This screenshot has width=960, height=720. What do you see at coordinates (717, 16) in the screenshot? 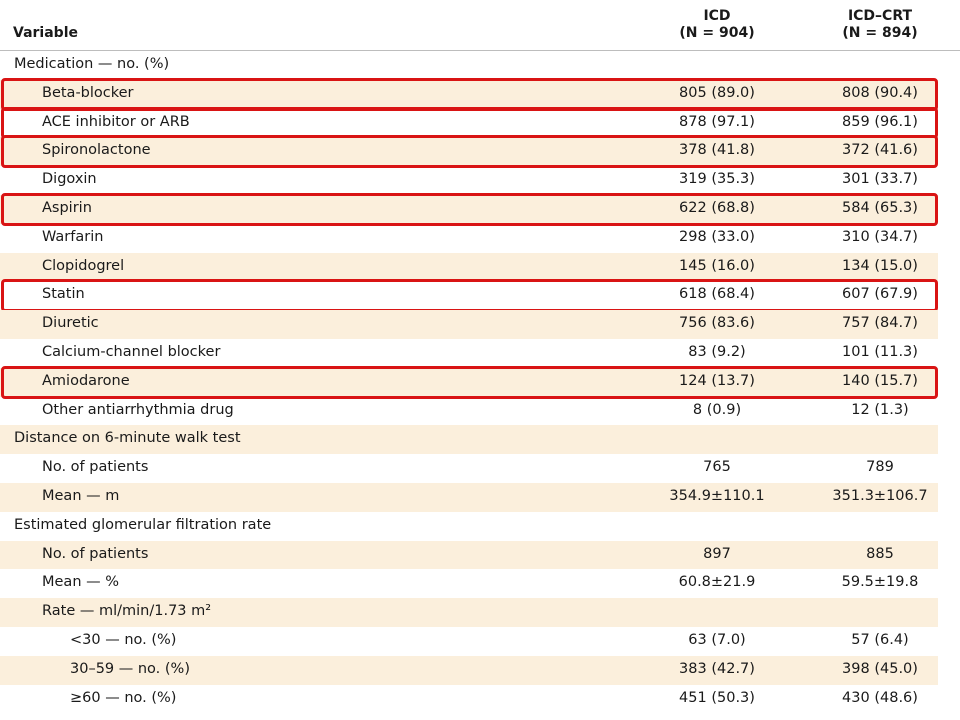
I see `icd-column-name: ICD` at bounding box center [717, 16].